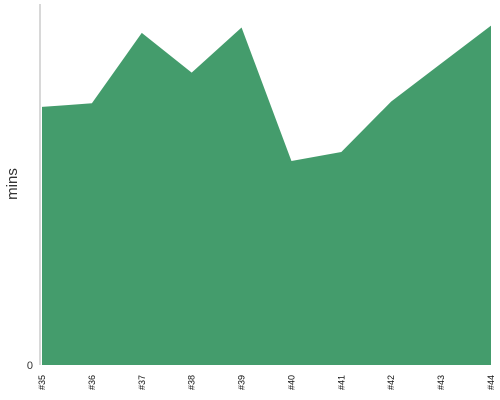 This screenshot has height=400, width=500. I want to click on x-tick-label: #41, so click(341, 382).